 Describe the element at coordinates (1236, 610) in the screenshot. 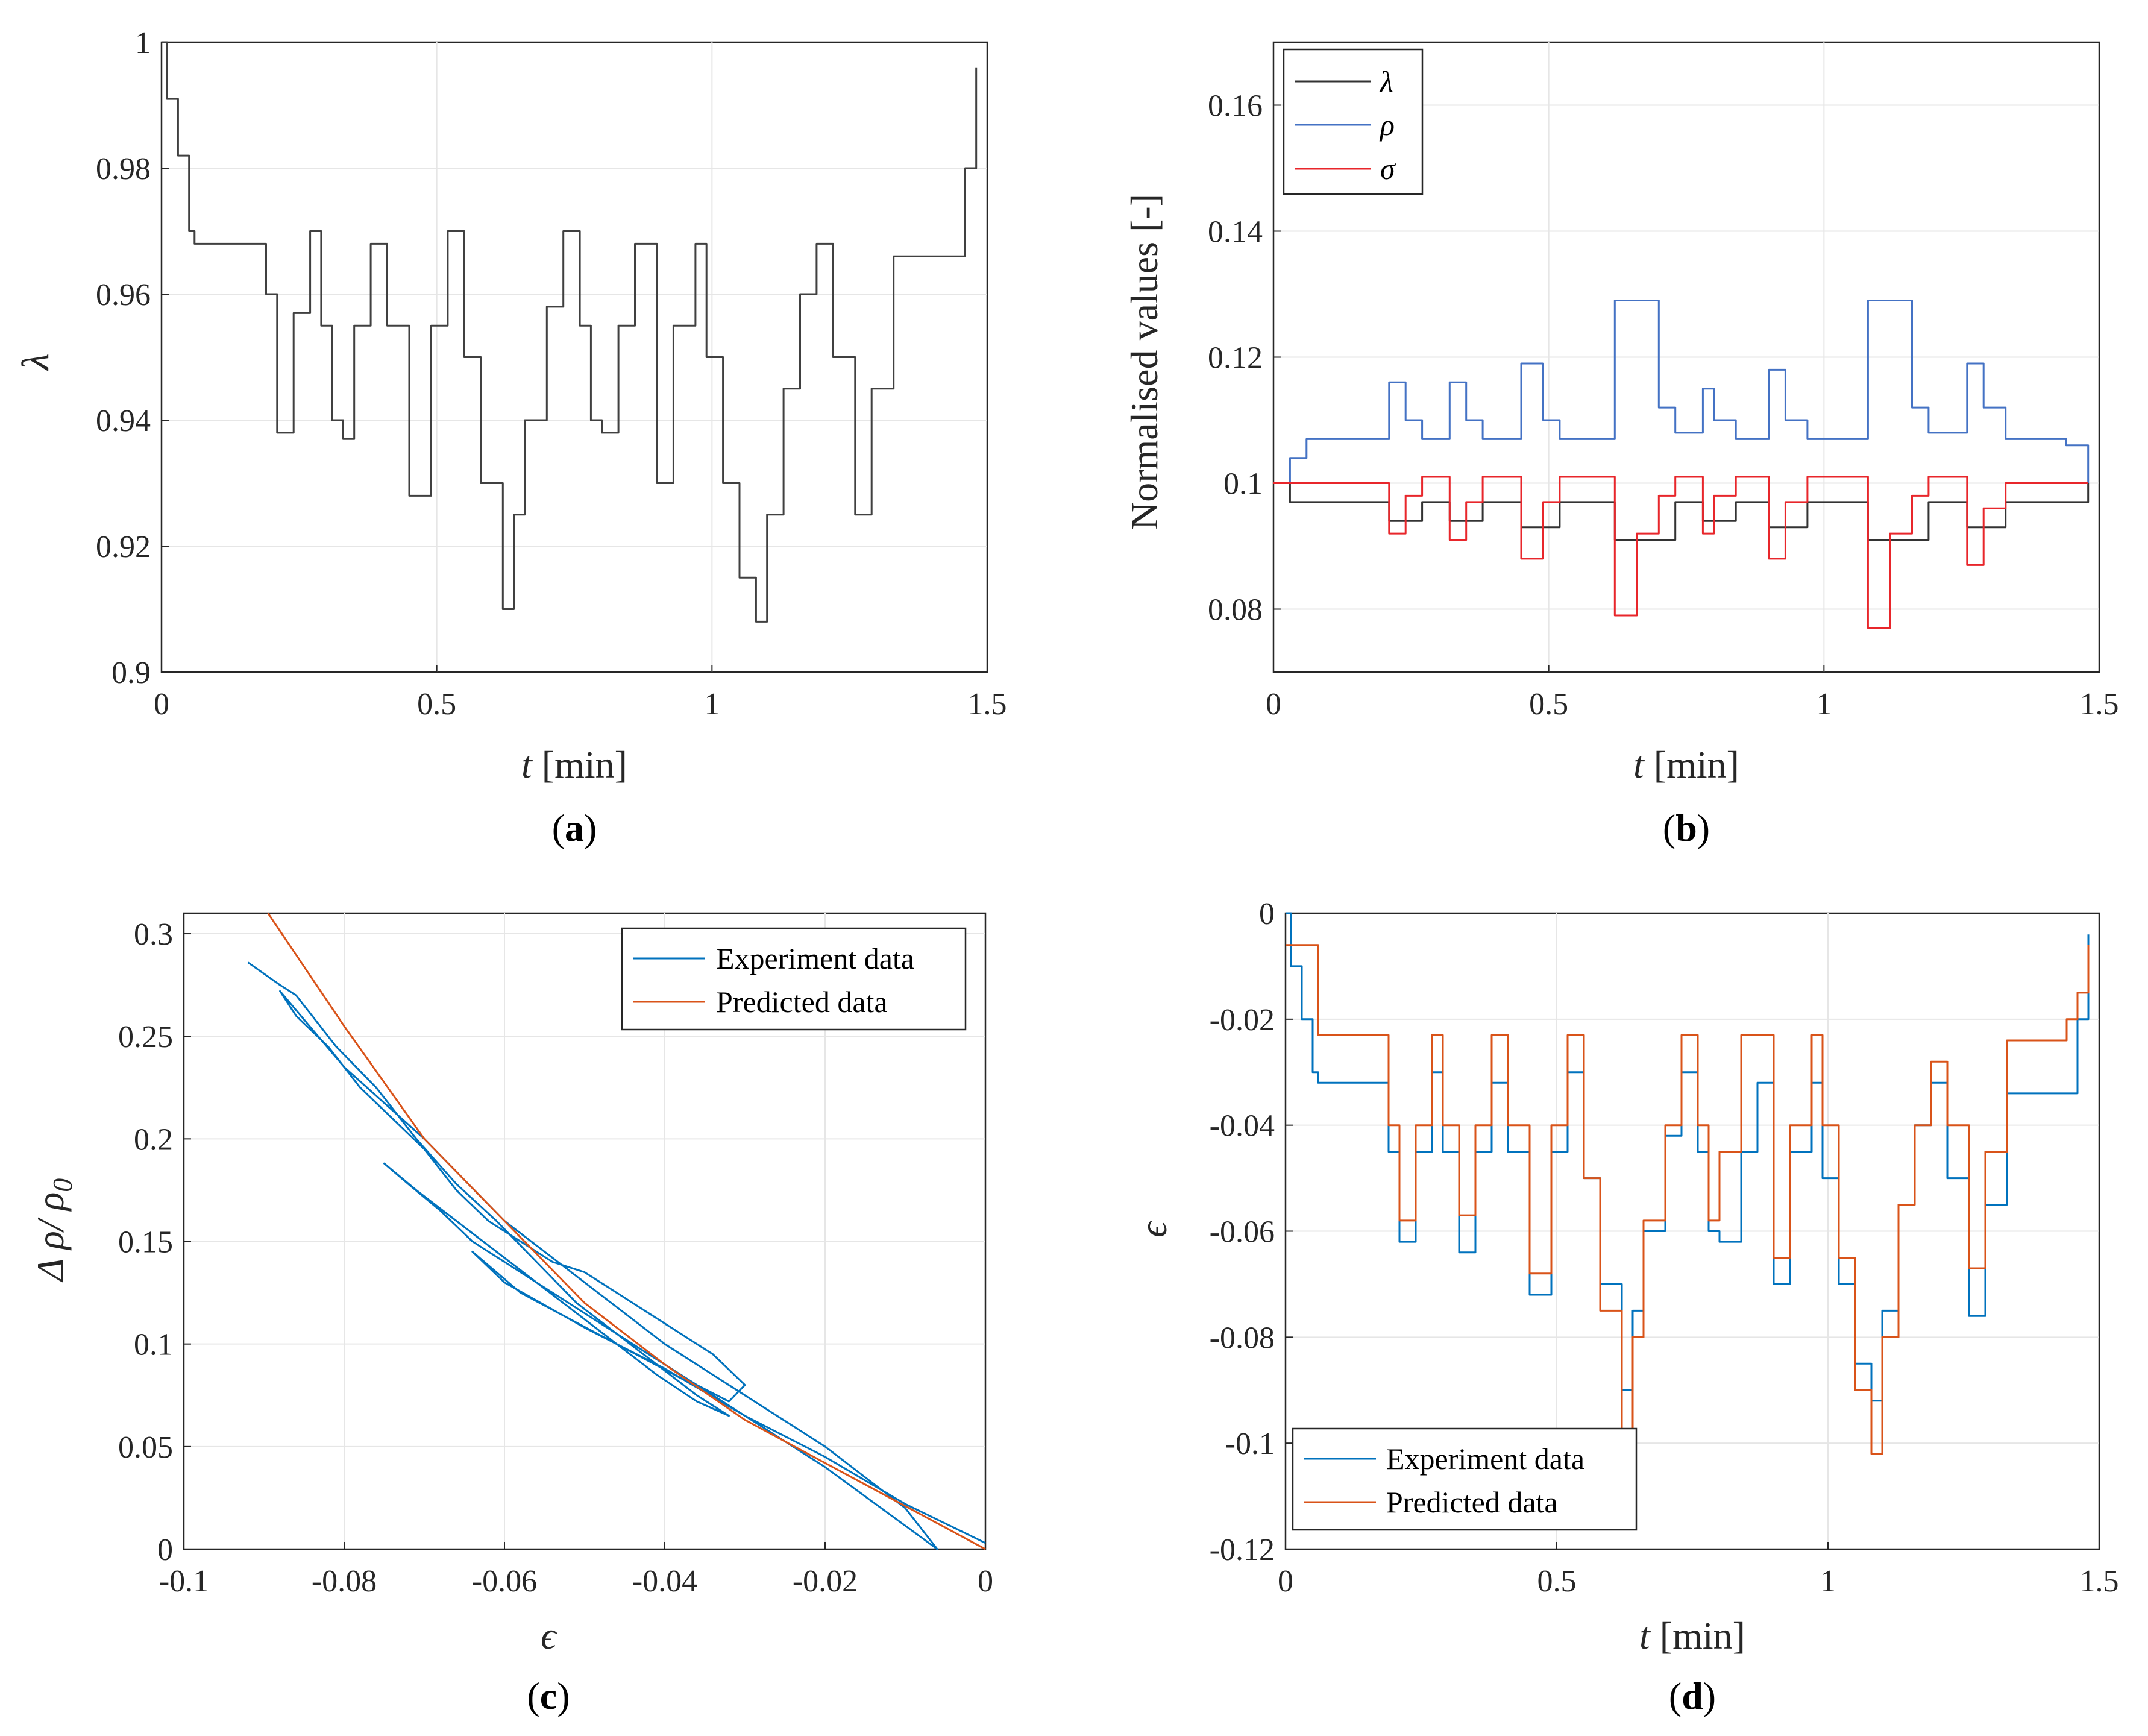

I see `y-tick-label: 0.08` at that location.